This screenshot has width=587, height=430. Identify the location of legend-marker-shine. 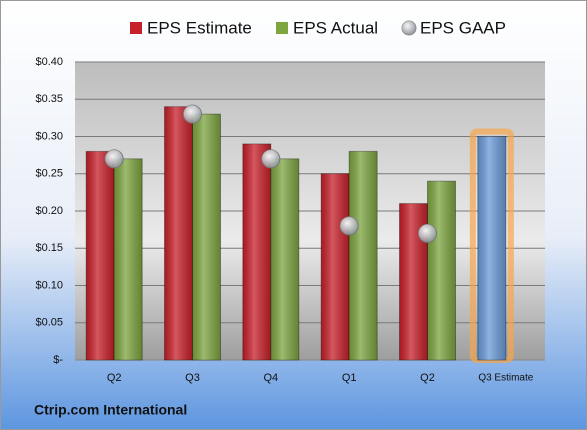
(409, 28).